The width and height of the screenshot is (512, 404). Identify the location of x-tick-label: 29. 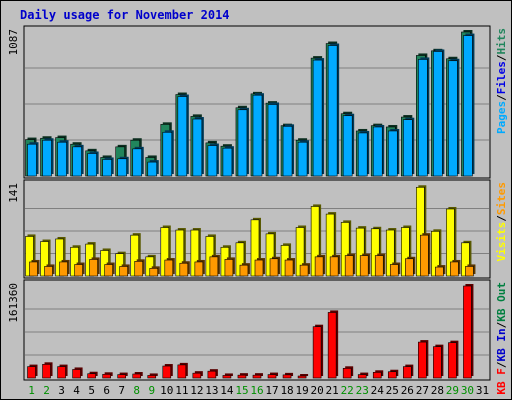
(452, 390).